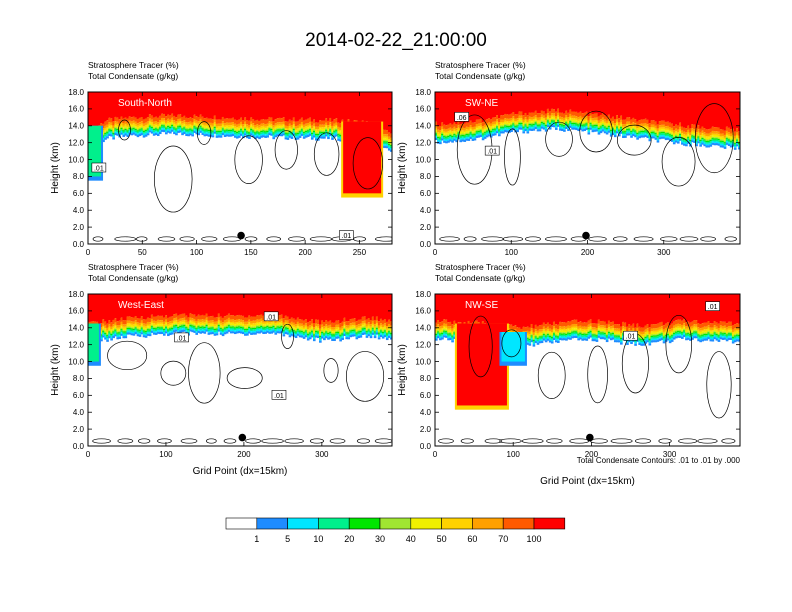  I want to click on y-tick-label: 2.0, so click(79, 429).